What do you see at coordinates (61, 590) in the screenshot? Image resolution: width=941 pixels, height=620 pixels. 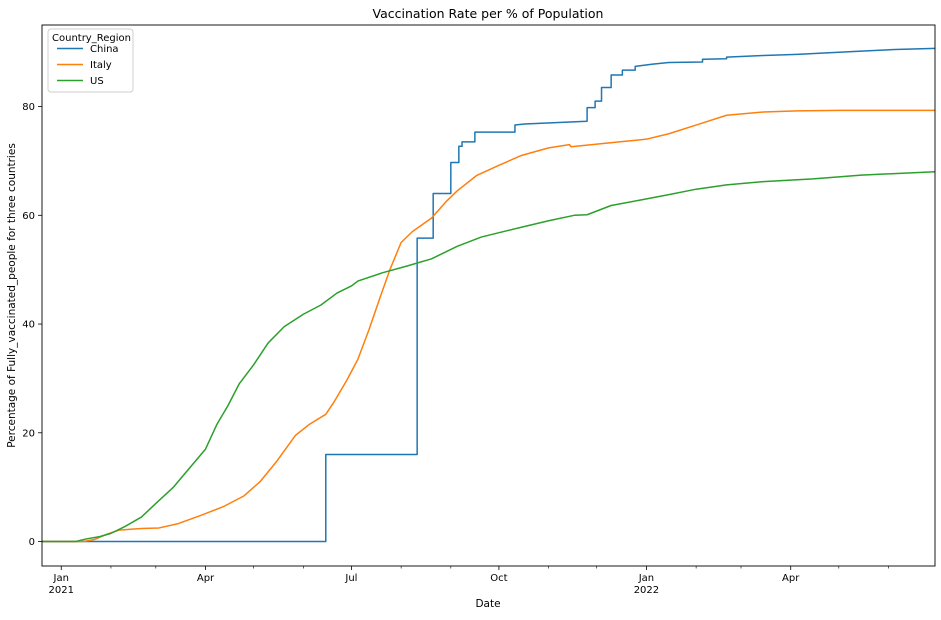 I see `x-tick-sublabel: 2021` at bounding box center [61, 590].